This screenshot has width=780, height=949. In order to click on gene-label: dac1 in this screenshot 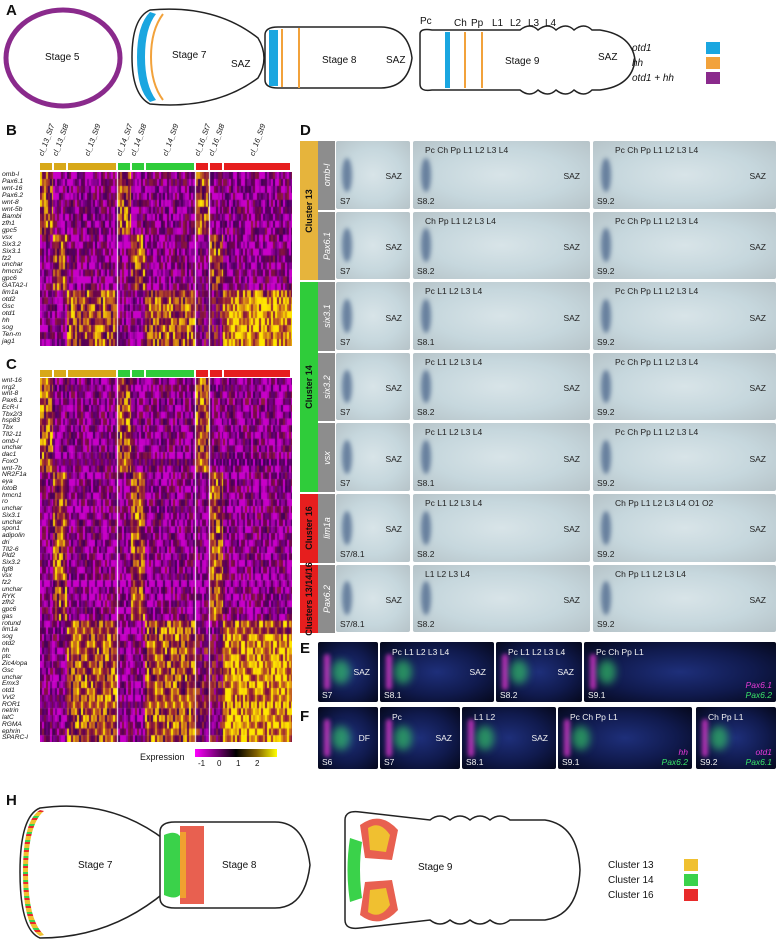, I will do `click(9, 455)`.